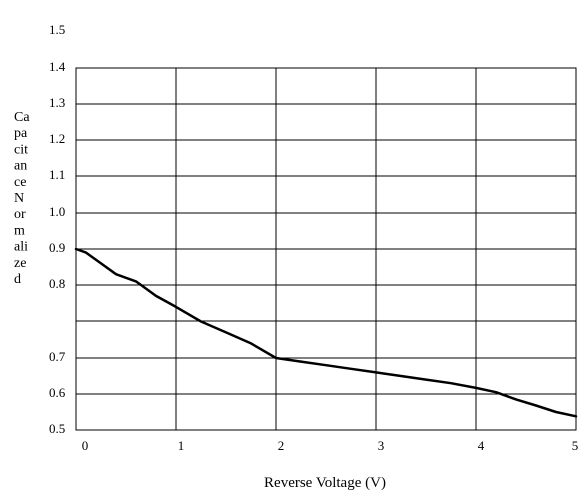  Describe the element at coordinates (21, 149) in the screenshot. I see `y-axis-title-fragment: cit` at that location.